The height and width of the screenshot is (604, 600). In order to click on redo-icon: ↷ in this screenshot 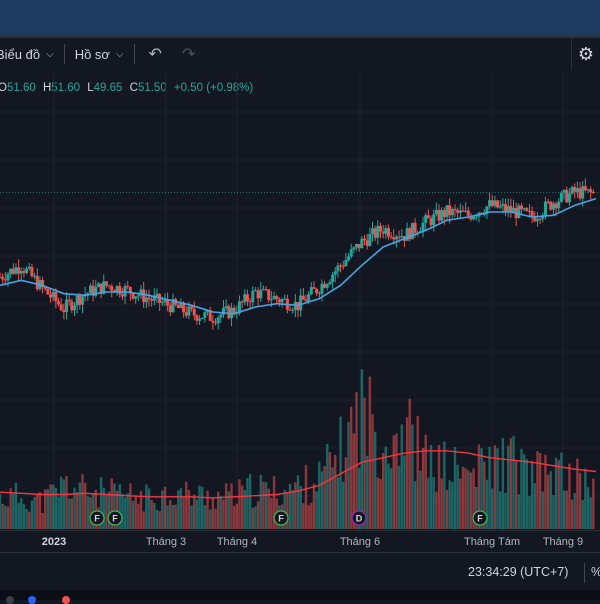, I will do `click(188, 54)`.